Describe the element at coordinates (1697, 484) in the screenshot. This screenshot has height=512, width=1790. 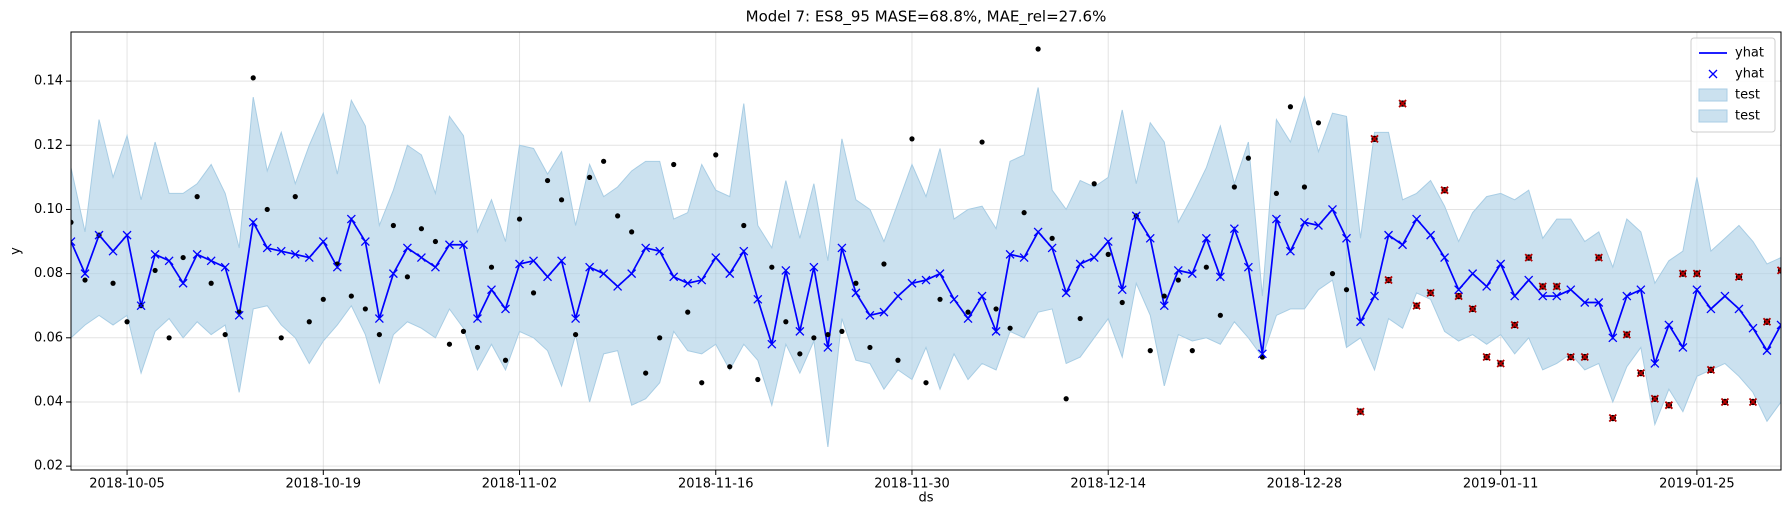
I see `x-tick-label: 2019-01-25` at that location.